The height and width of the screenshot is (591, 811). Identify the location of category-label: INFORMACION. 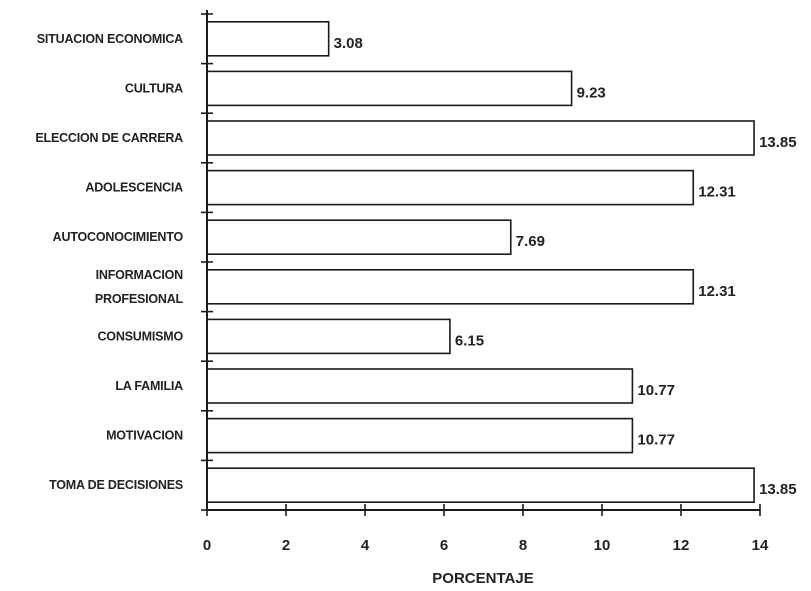
(140, 275).